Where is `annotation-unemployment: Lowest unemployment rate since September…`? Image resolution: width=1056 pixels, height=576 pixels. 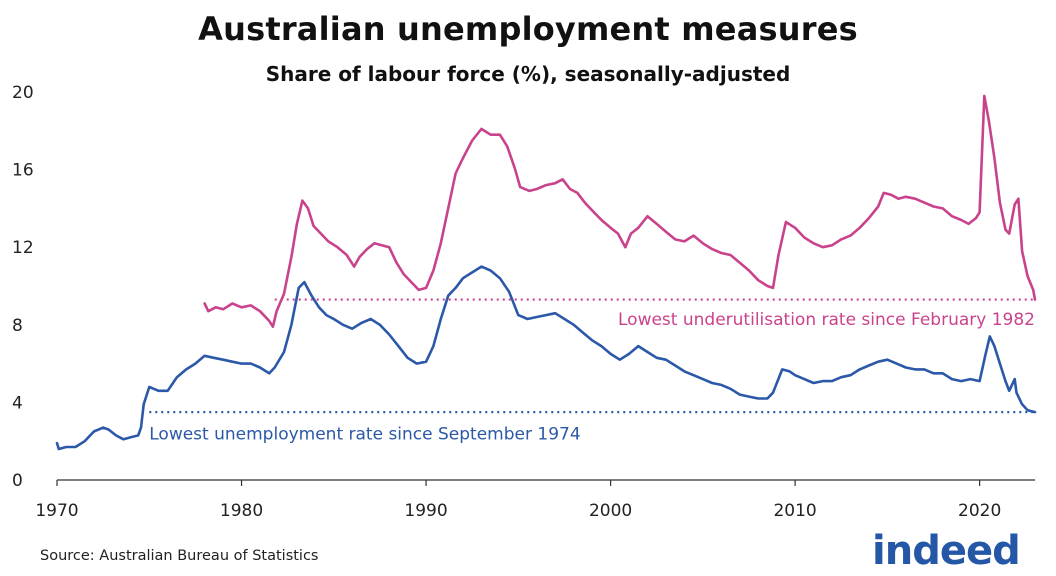
annotation-unemployment: Lowest unemployment rate since September… is located at coordinates (364, 434).